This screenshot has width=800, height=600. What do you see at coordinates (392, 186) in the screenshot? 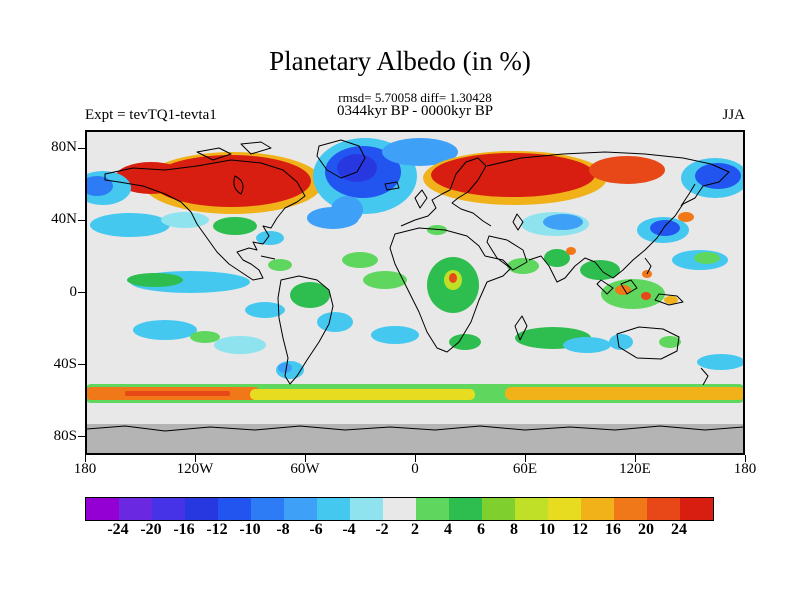
I see `coastline-iceland` at bounding box center [392, 186].